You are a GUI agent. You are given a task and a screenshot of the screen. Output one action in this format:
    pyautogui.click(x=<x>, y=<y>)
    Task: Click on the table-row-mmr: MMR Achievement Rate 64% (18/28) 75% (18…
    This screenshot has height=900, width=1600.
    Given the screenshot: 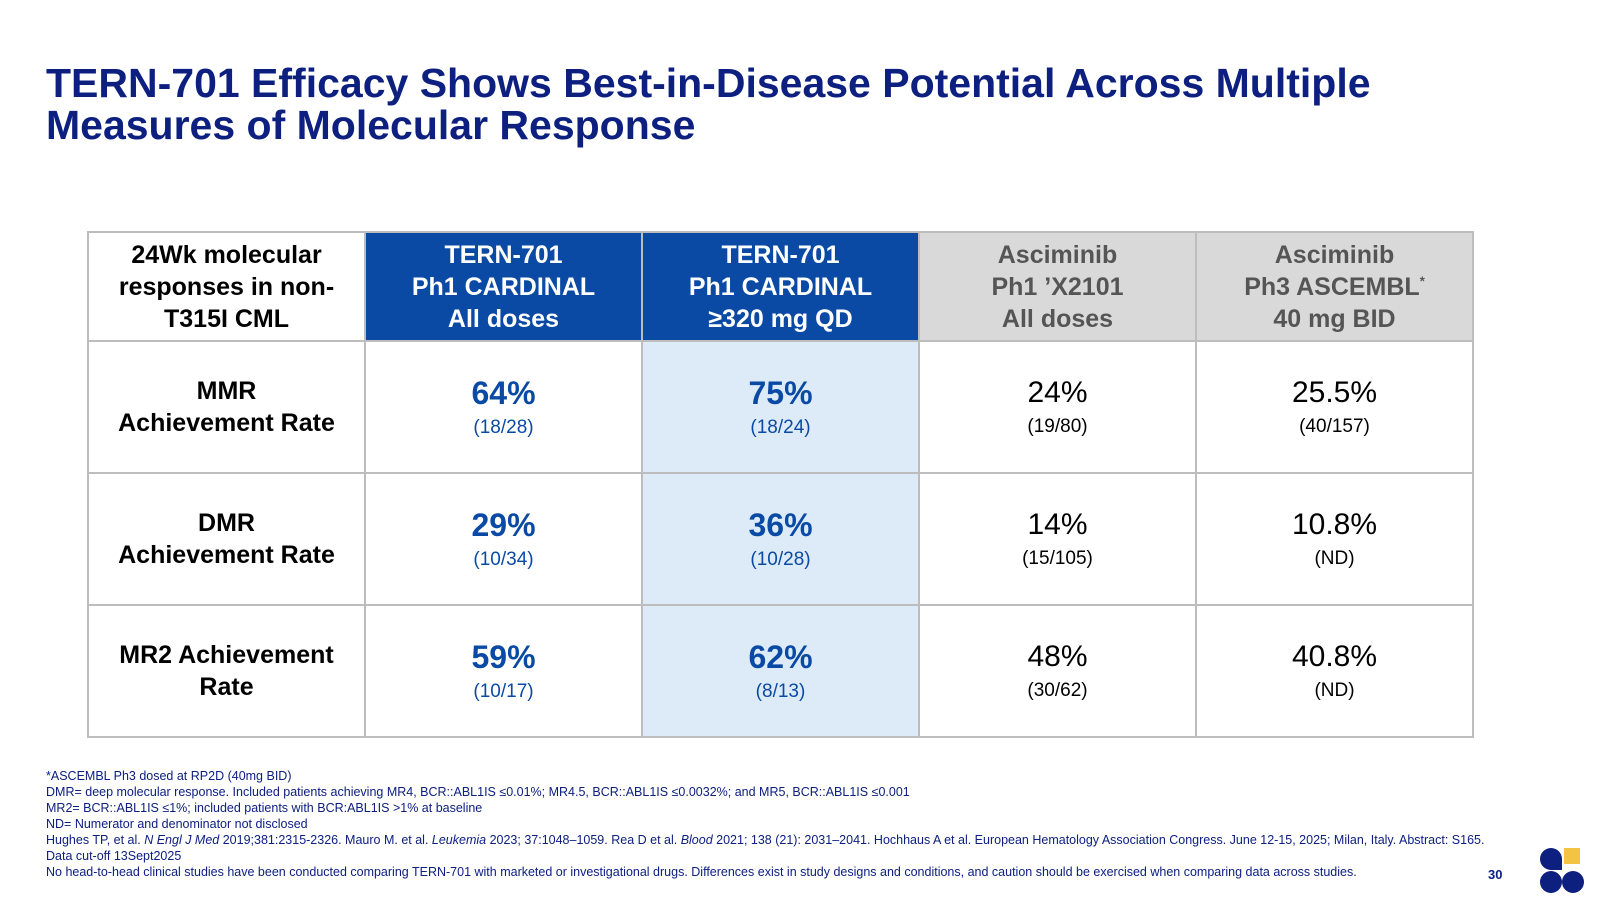 What is the action you would take?
    pyautogui.click(x=780, y=407)
    